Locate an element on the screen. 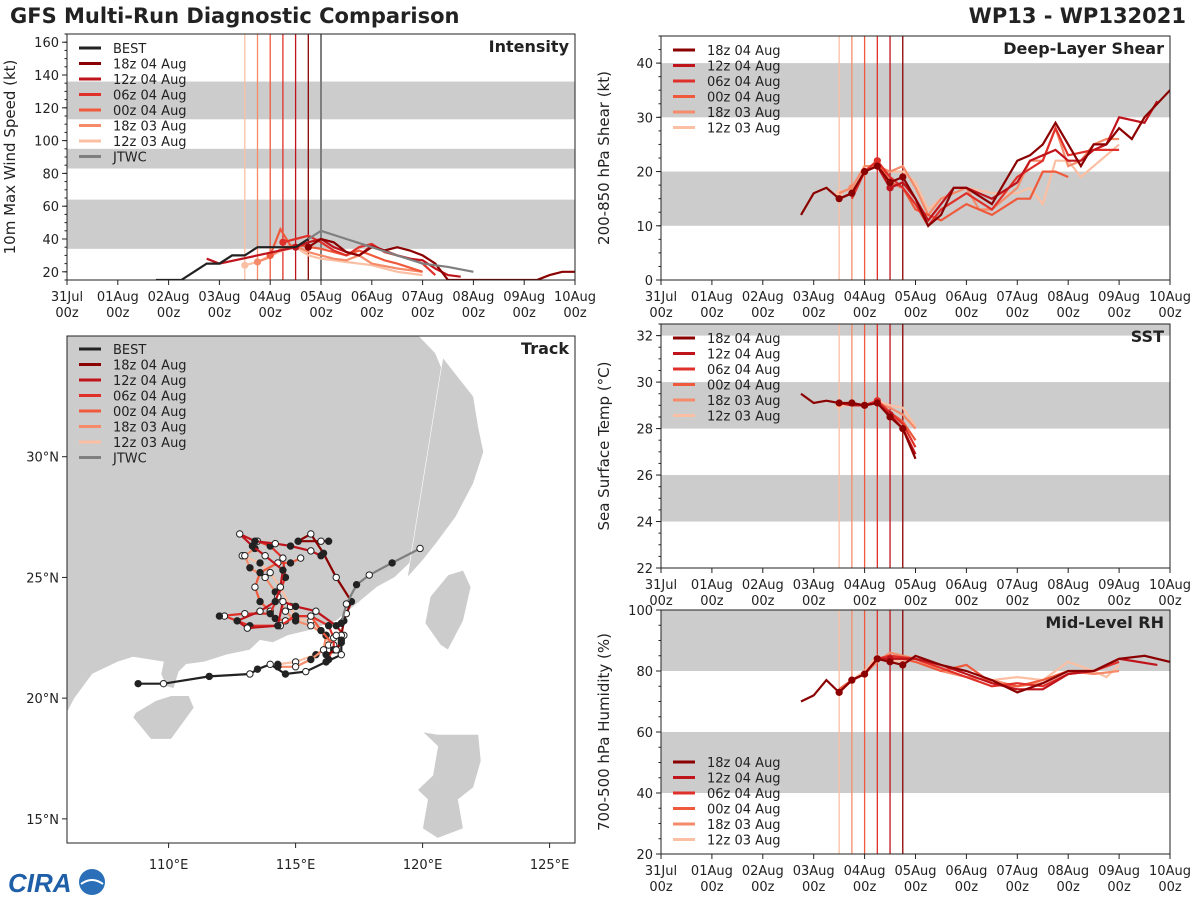  point-12z-04-aug is located at coordinates (890, 188).